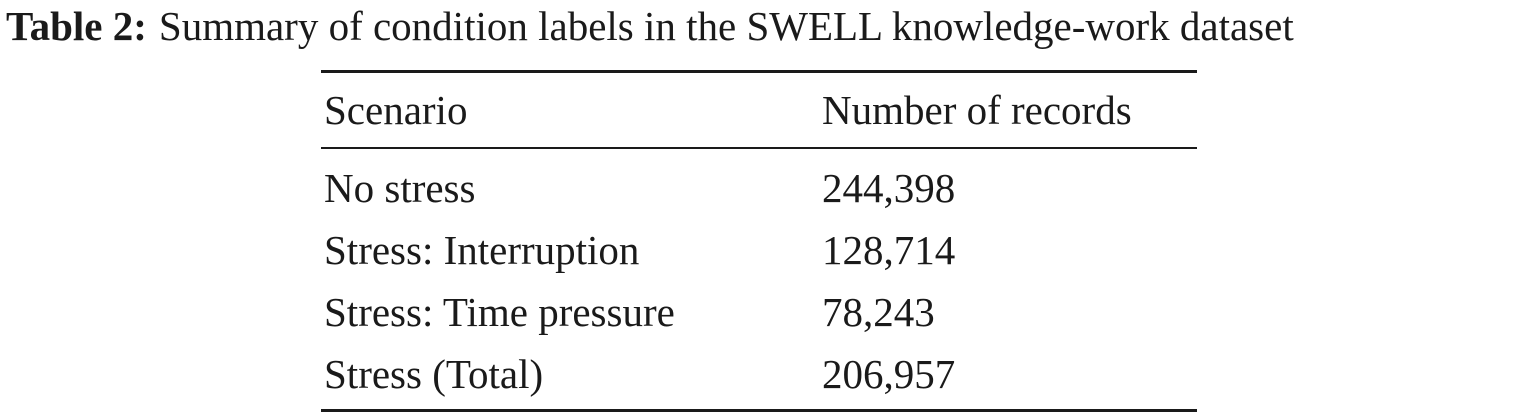  Describe the element at coordinates (76, 26) in the screenshot. I see `caption-label: Table 2:` at that location.